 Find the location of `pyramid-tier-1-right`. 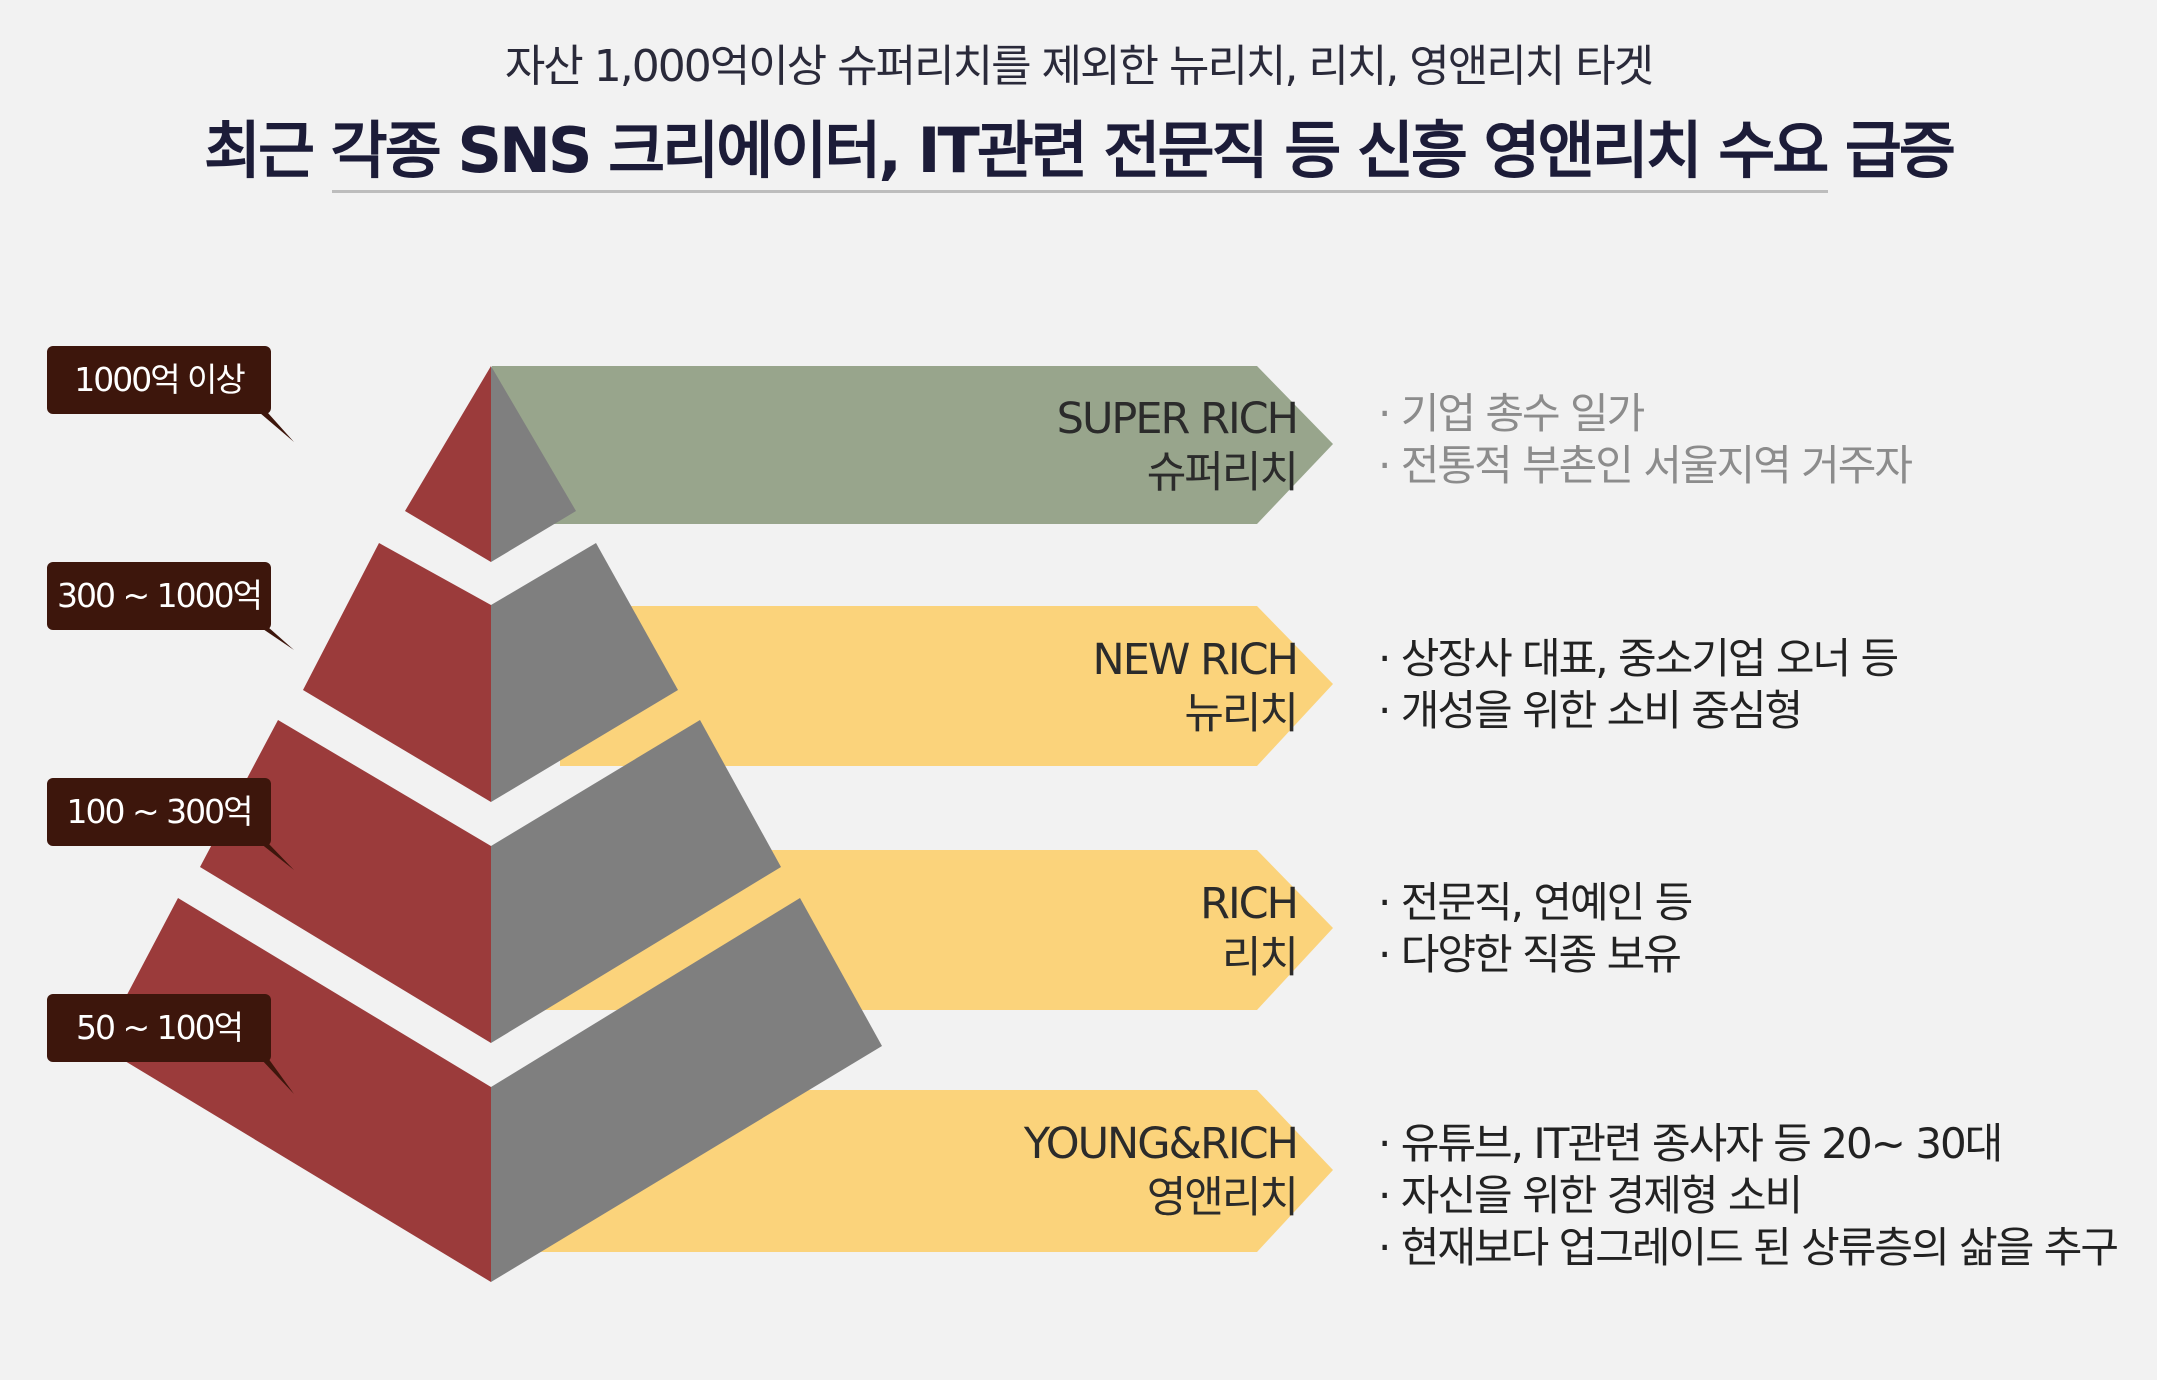

pyramid-tier-1-right is located at coordinates (533, 464).